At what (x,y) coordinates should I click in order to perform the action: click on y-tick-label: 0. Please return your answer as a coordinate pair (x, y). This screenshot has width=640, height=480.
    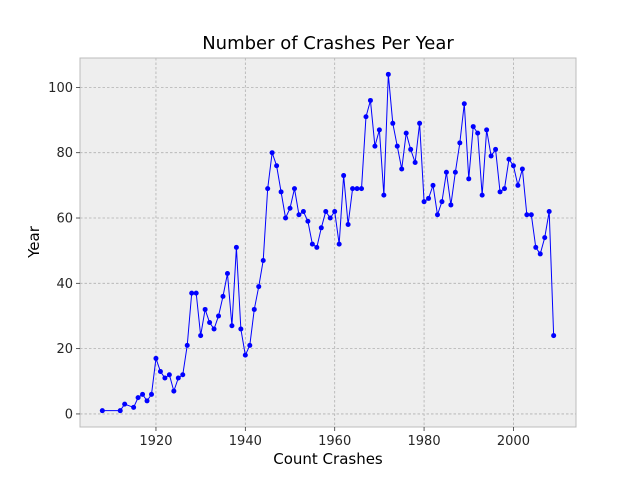
    Looking at the image, I should click on (69, 414).